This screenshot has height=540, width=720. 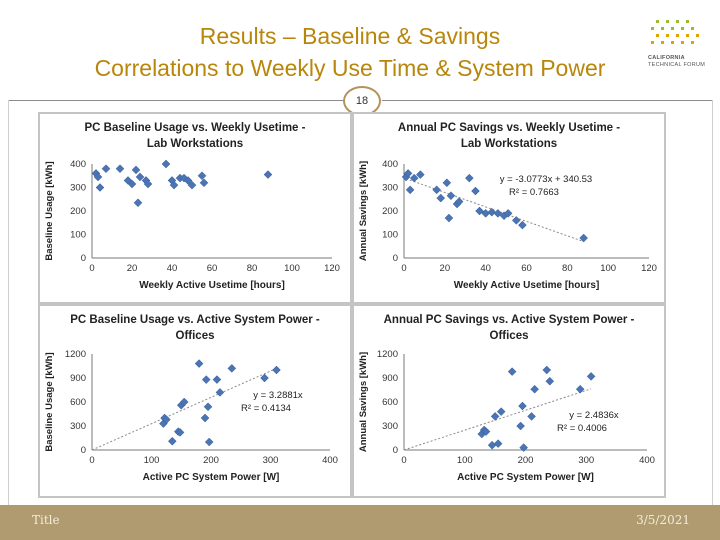 I want to click on x-tick-label: 80, so click(x=252, y=268).